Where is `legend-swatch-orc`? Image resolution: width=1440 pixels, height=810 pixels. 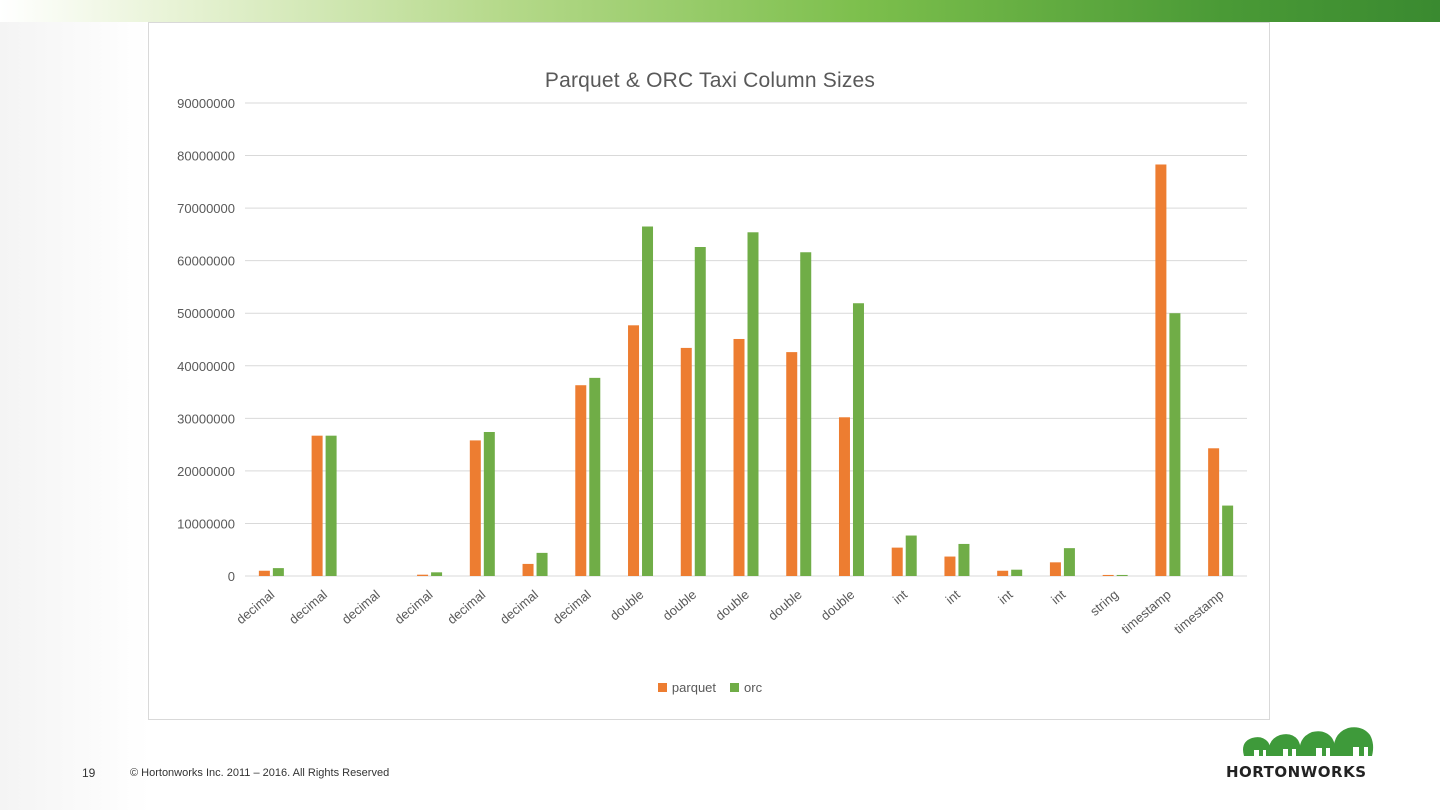 legend-swatch-orc is located at coordinates (735, 687).